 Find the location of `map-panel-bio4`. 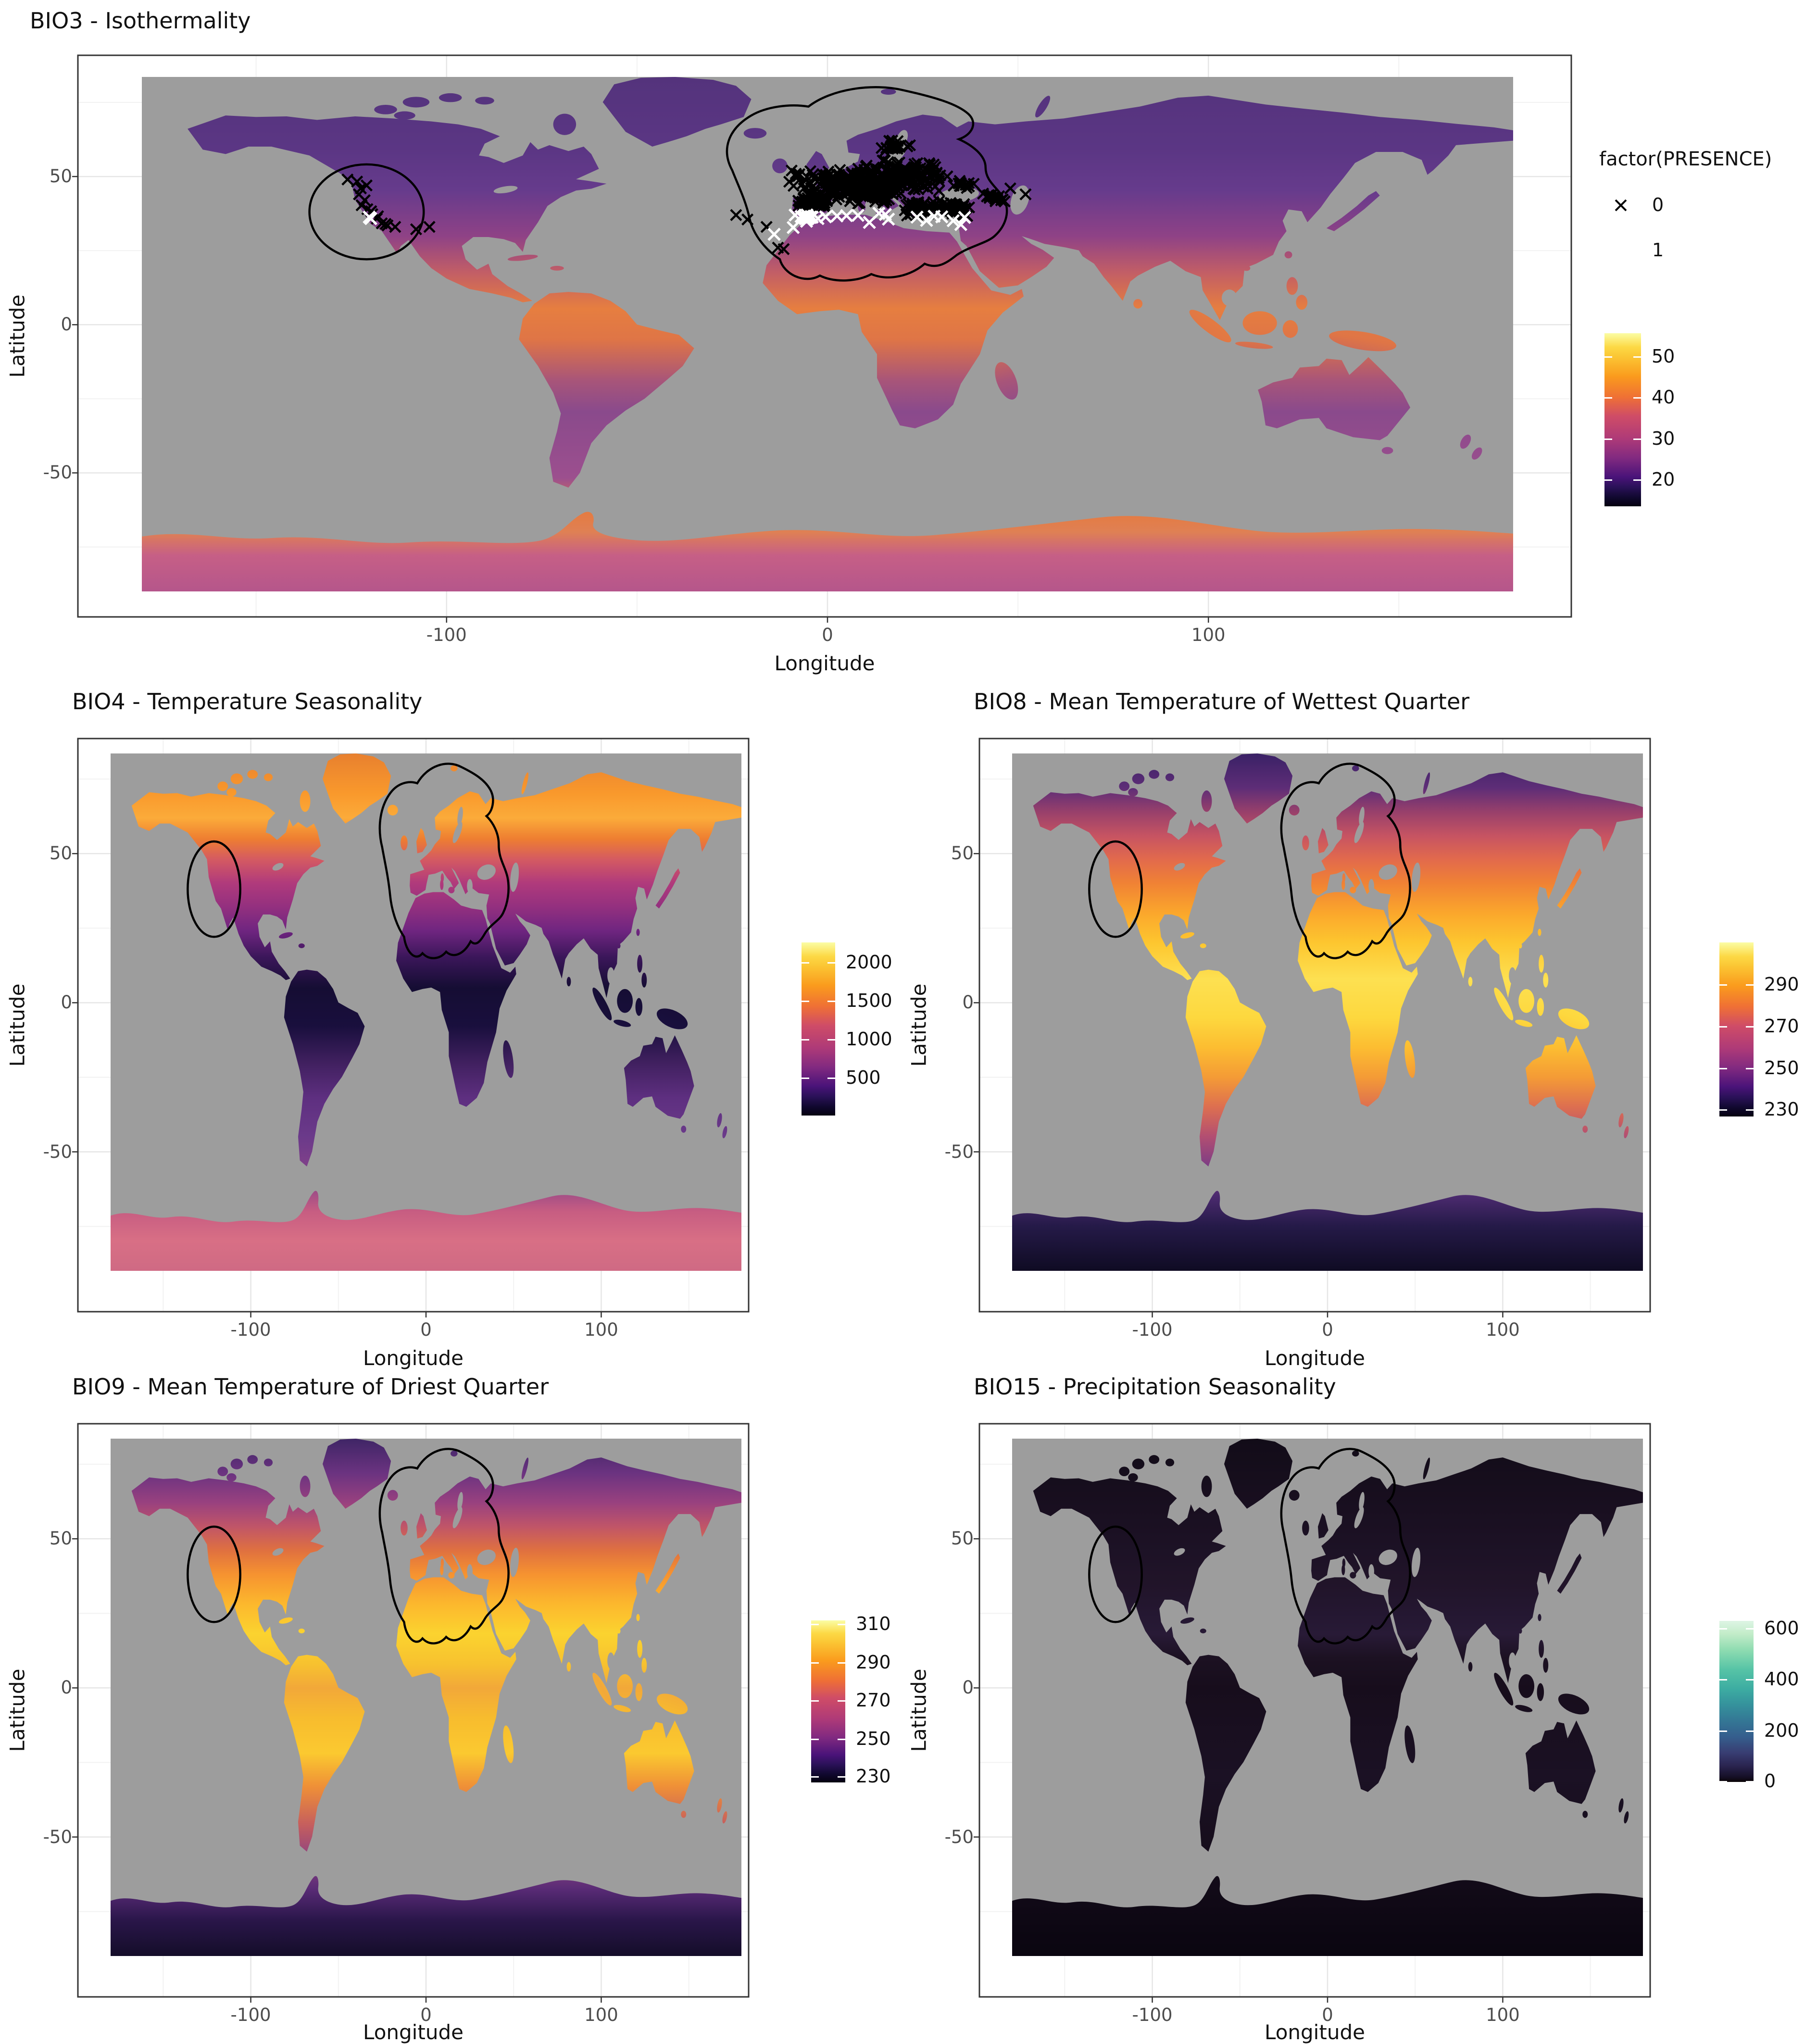

map-panel-bio4 is located at coordinates (411, 1027).